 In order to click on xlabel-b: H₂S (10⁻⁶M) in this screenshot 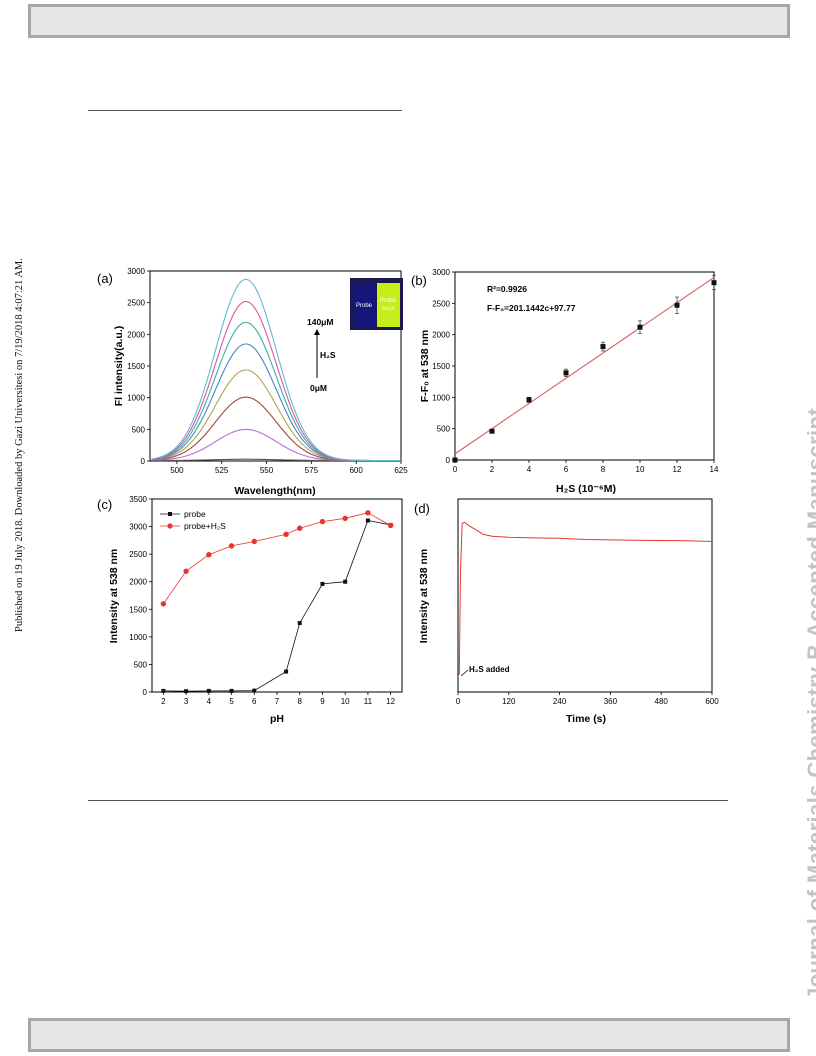, I will do `click(586, 489)`.